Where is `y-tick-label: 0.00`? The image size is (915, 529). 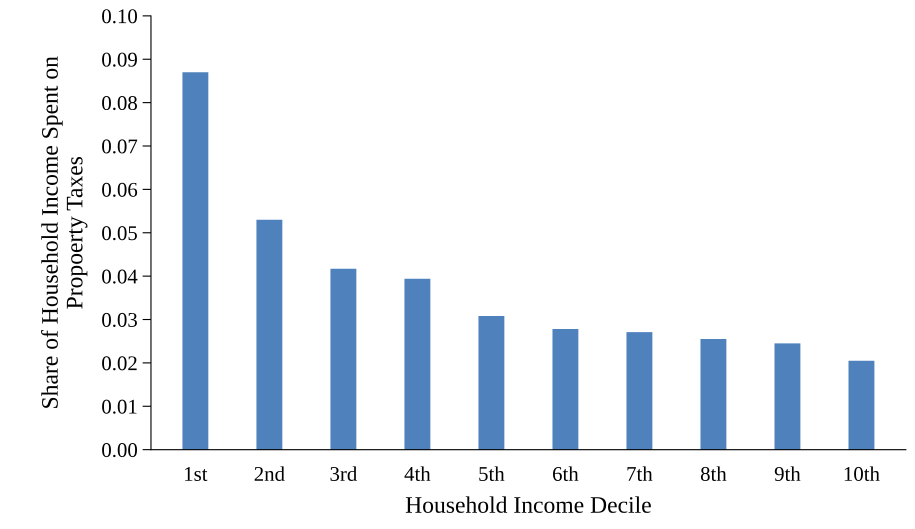 y-tick-label: 0.00 is located at coordinates (119, 450).